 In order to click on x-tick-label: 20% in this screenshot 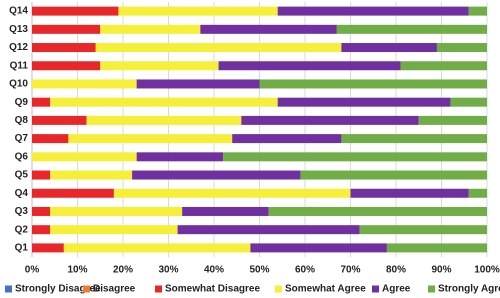, I will do `click(123, 270)`.